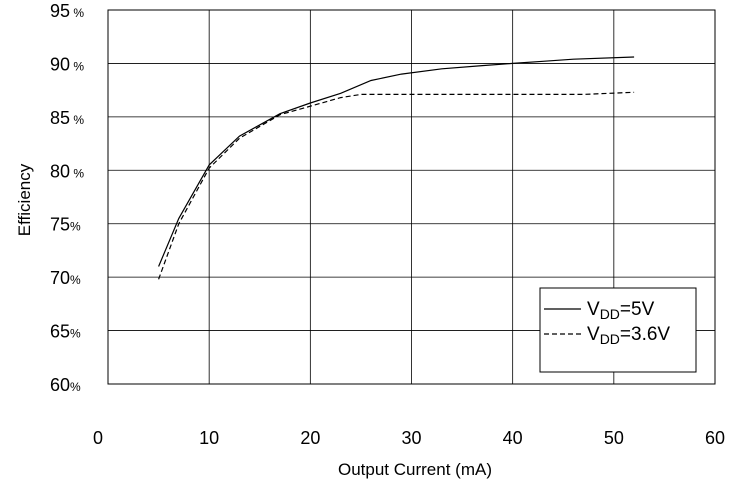  Describe the element at coordinates (60, 118) in the screenshot. I see `y-tick-number: 85` at that location.